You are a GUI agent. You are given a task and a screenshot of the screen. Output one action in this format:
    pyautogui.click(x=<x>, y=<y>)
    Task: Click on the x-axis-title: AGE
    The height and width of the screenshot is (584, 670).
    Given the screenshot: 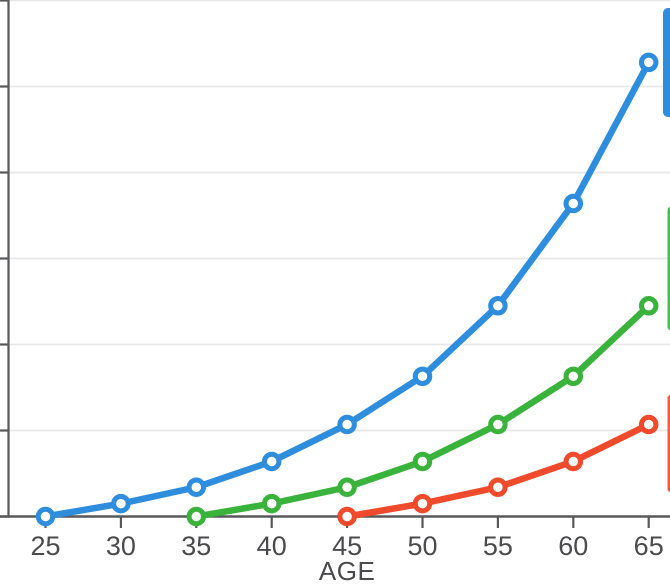 What is the action you would take?
    pyautogui.click(x=347, y=570)
    